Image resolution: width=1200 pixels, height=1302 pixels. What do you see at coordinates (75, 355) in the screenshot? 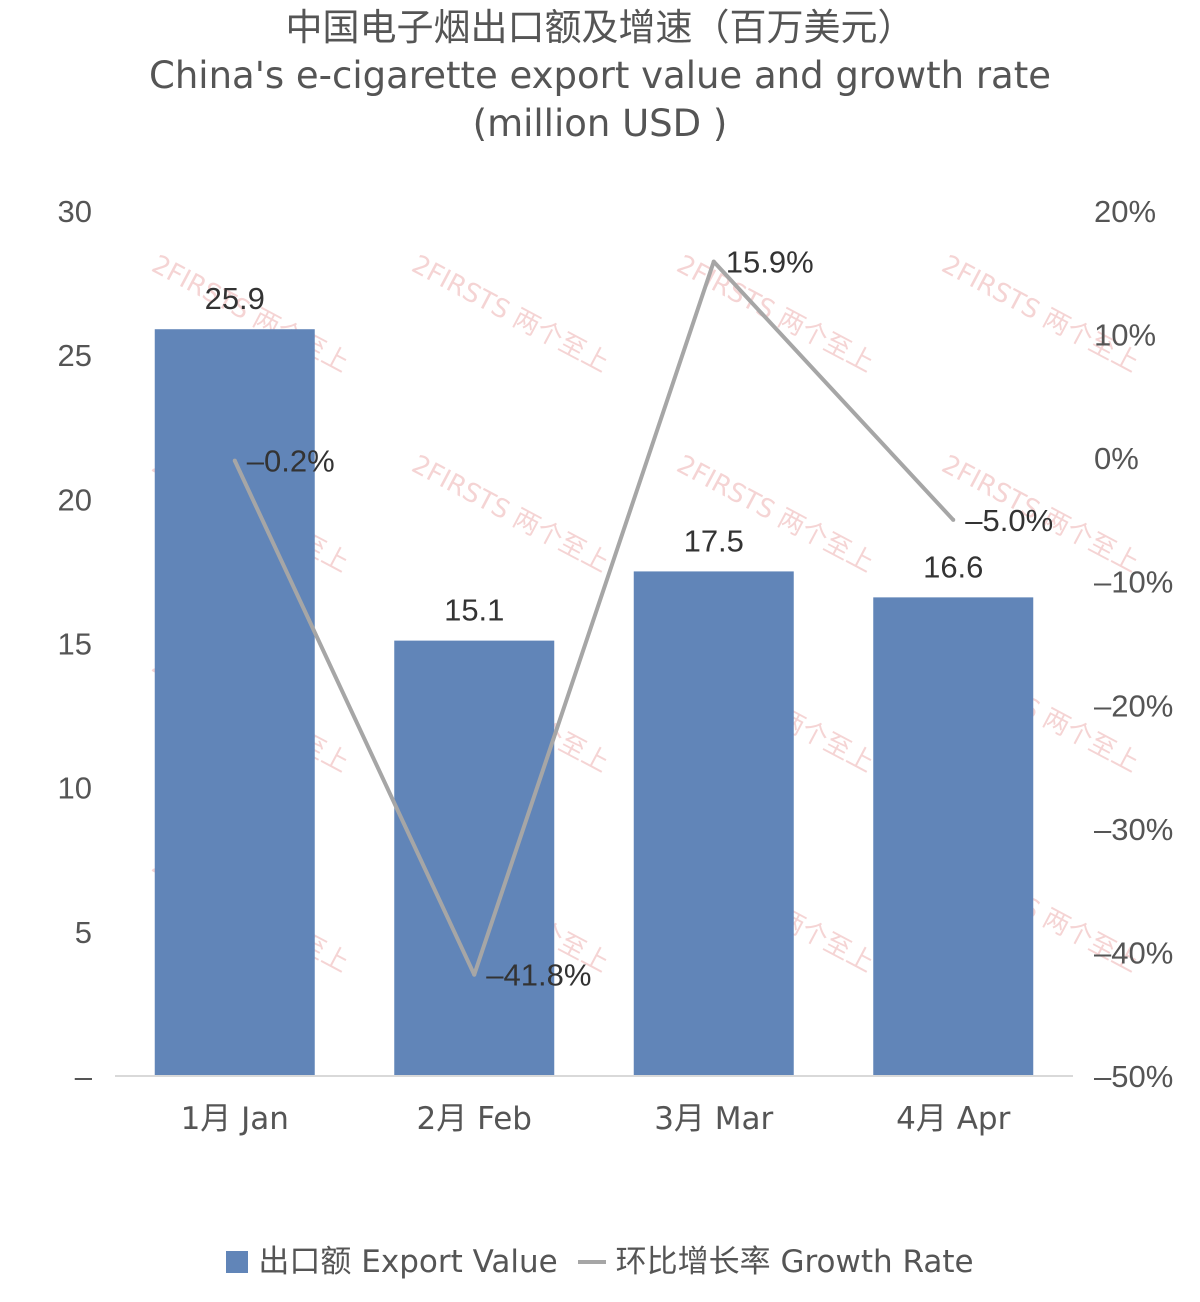
I see `left-axis-tick: 25` at bounding box center [75, 355].